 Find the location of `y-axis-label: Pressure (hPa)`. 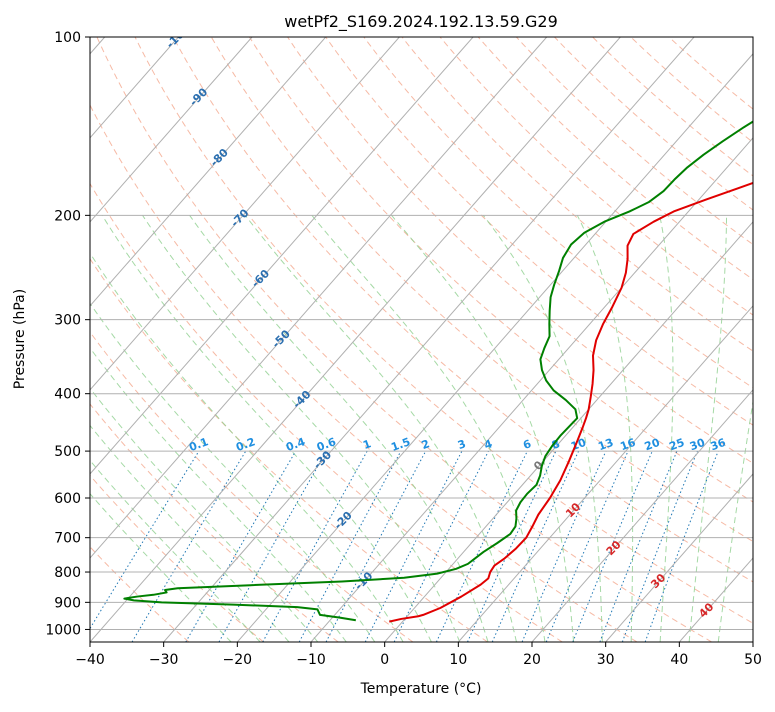

y-axis-label: Pressure (hPa) is located at coordinates (20, 339).